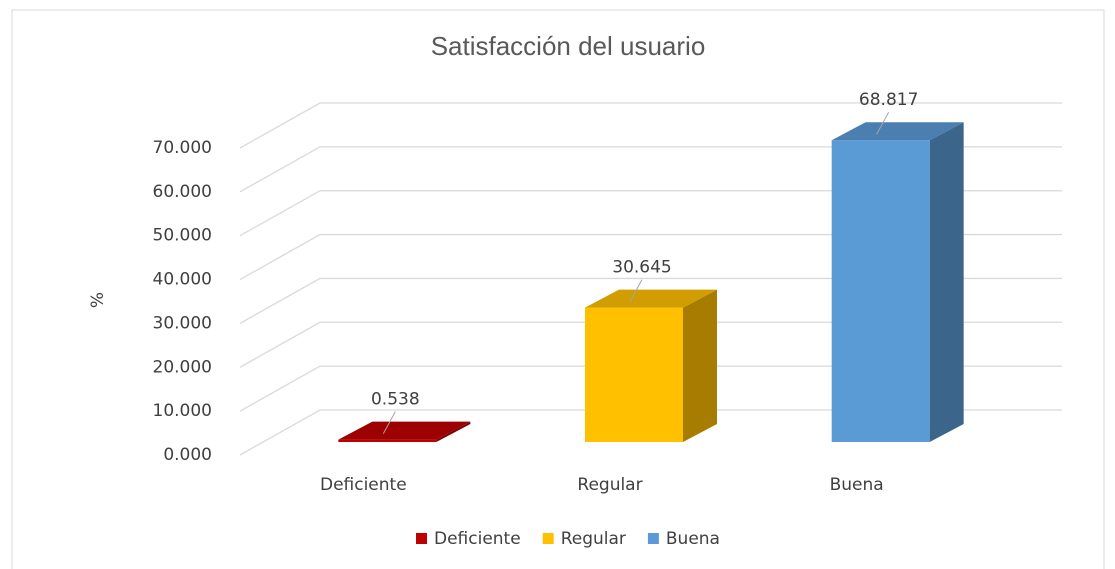 The height and width of the screenshot is (569, 1115). Describe the element at coordinates (187, 455) in the screenshot. I see `y-tick-label: 0.000` at that location.